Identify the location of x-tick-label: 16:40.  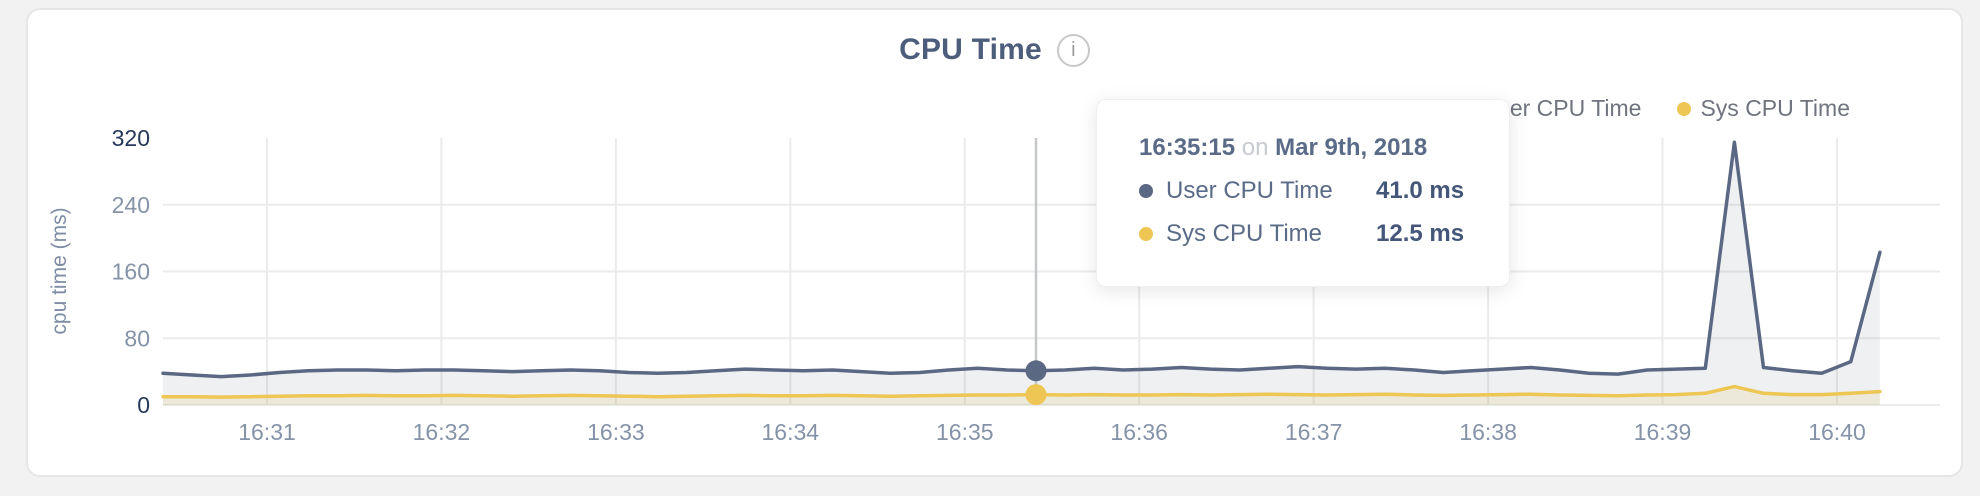
(1837, 432).